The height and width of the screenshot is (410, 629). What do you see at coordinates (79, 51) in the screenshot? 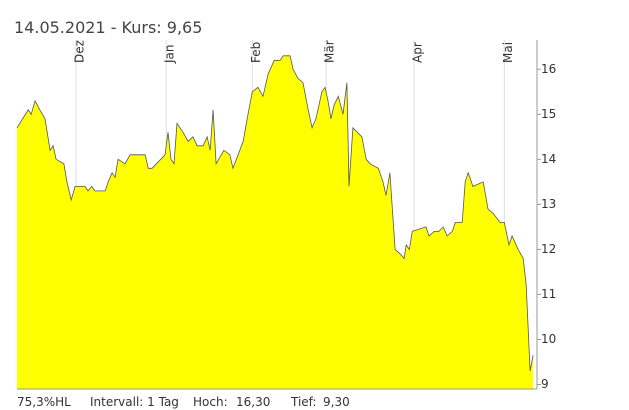
I see `x-tick-label: Dez` at bounding box center [79, 51].